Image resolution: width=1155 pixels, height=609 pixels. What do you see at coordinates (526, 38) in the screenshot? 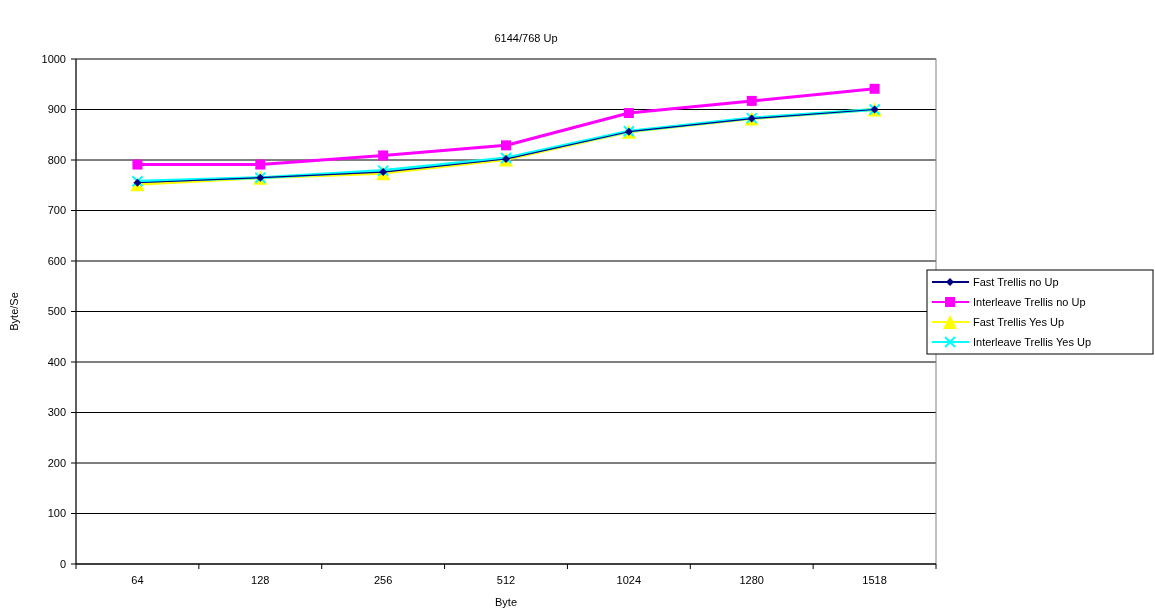
I see `chart-title: 6144/768 Up` at bounding box center [526, 38].